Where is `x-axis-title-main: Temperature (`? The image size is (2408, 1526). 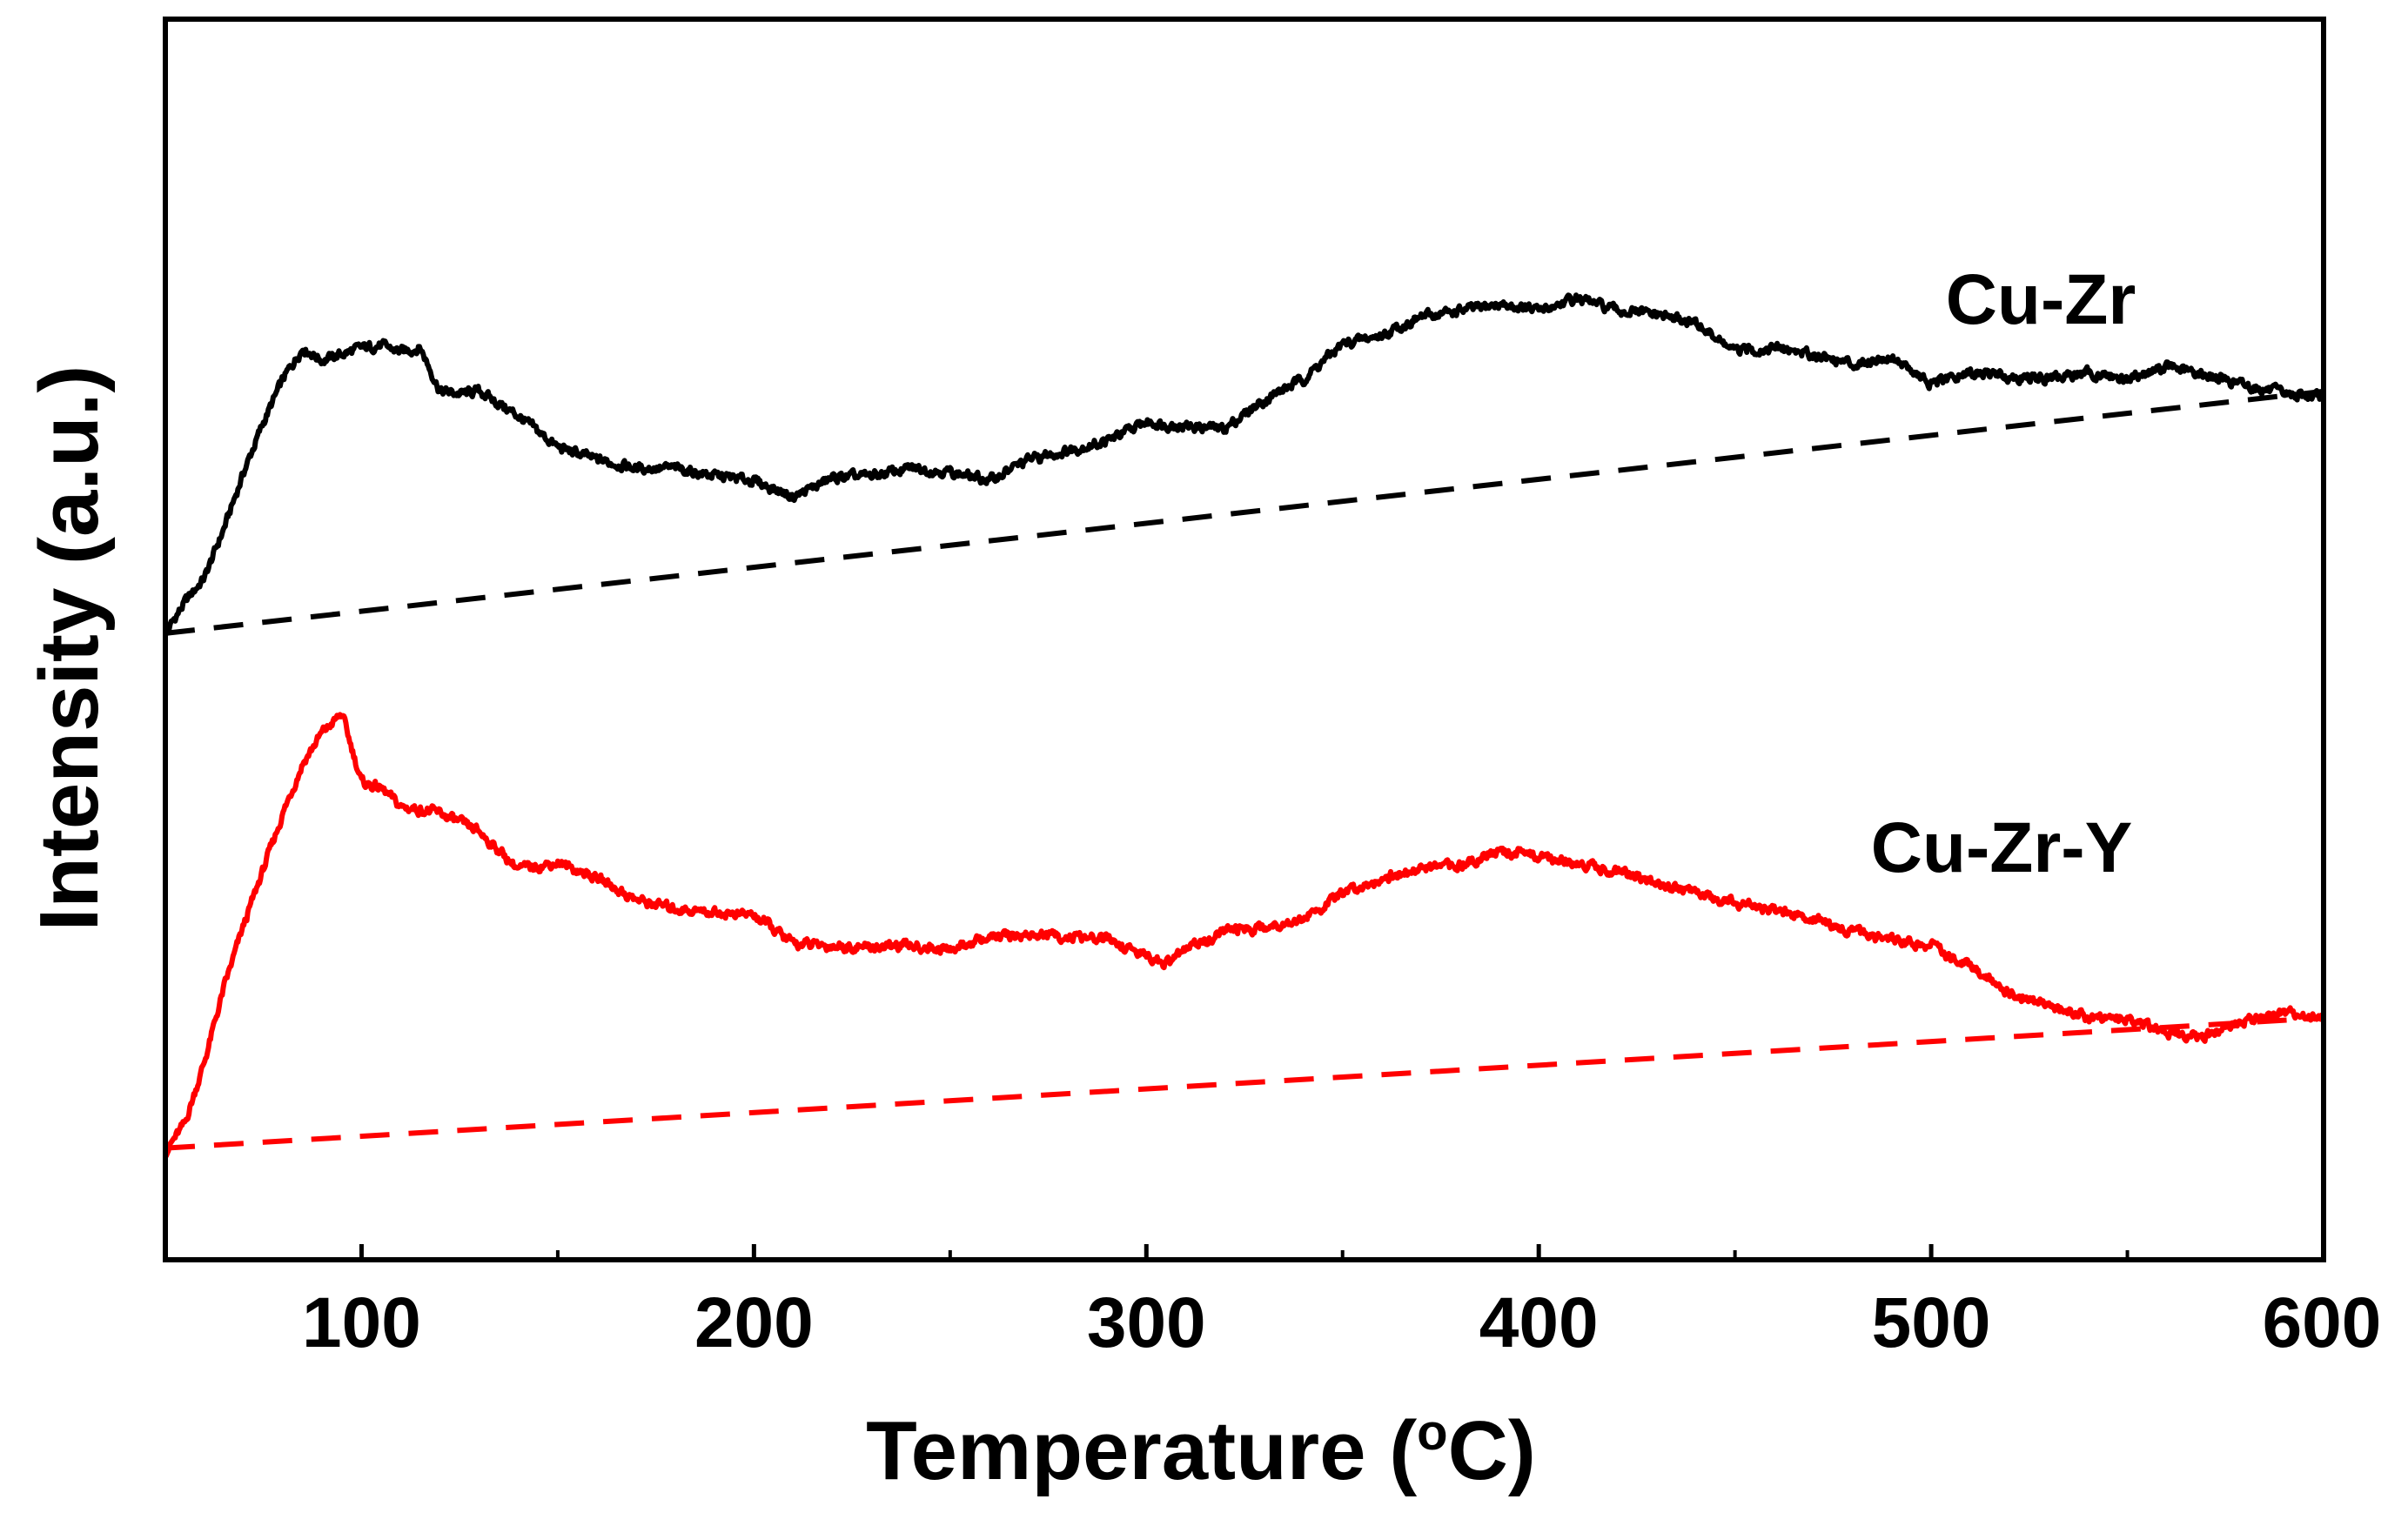 x-axis-title-main: Temperature ( is located at coordinates (1141, 1450).